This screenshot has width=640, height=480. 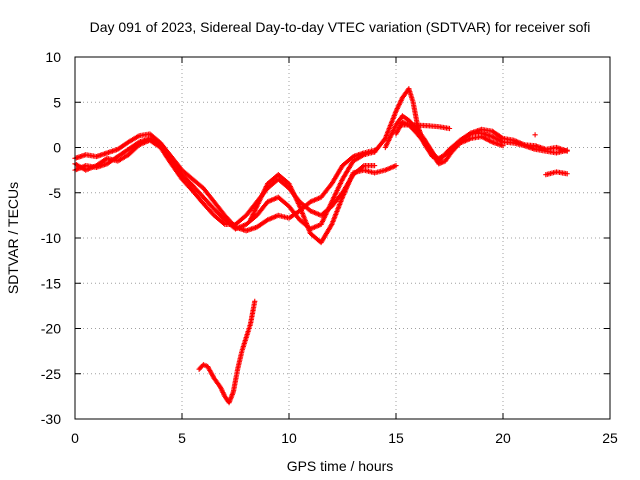 I want to click on y-tick-label: -30, so click(x=51, y=419).